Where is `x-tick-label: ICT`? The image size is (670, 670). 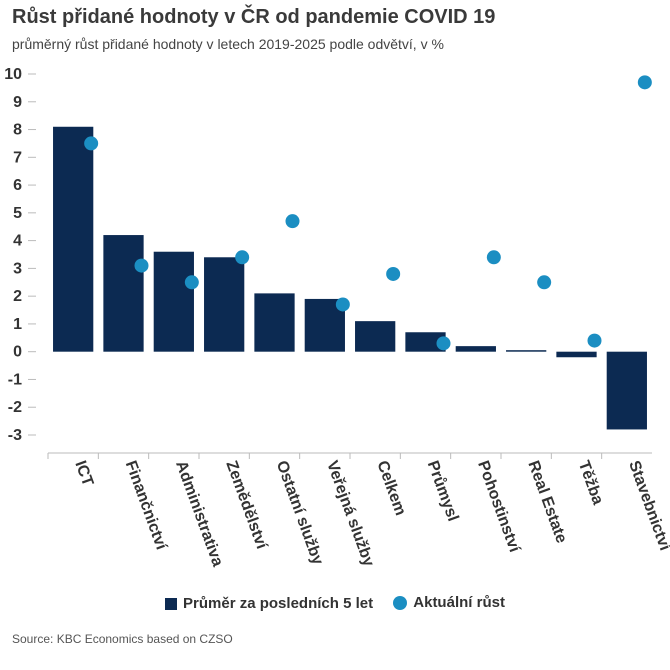 x-tick-label: ICT is located at coordinates (83, 474).